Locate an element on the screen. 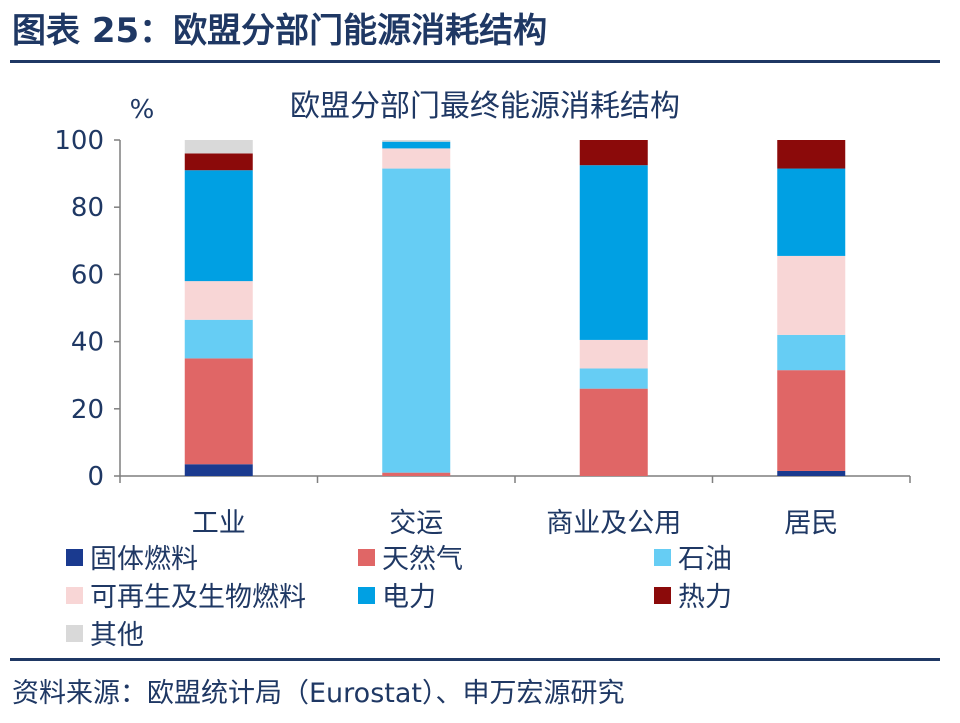 This screenshot has width=960, height=723. chart-title: 欧盟分部门最终能源消耗结构 is located at coordinates (485, 106).